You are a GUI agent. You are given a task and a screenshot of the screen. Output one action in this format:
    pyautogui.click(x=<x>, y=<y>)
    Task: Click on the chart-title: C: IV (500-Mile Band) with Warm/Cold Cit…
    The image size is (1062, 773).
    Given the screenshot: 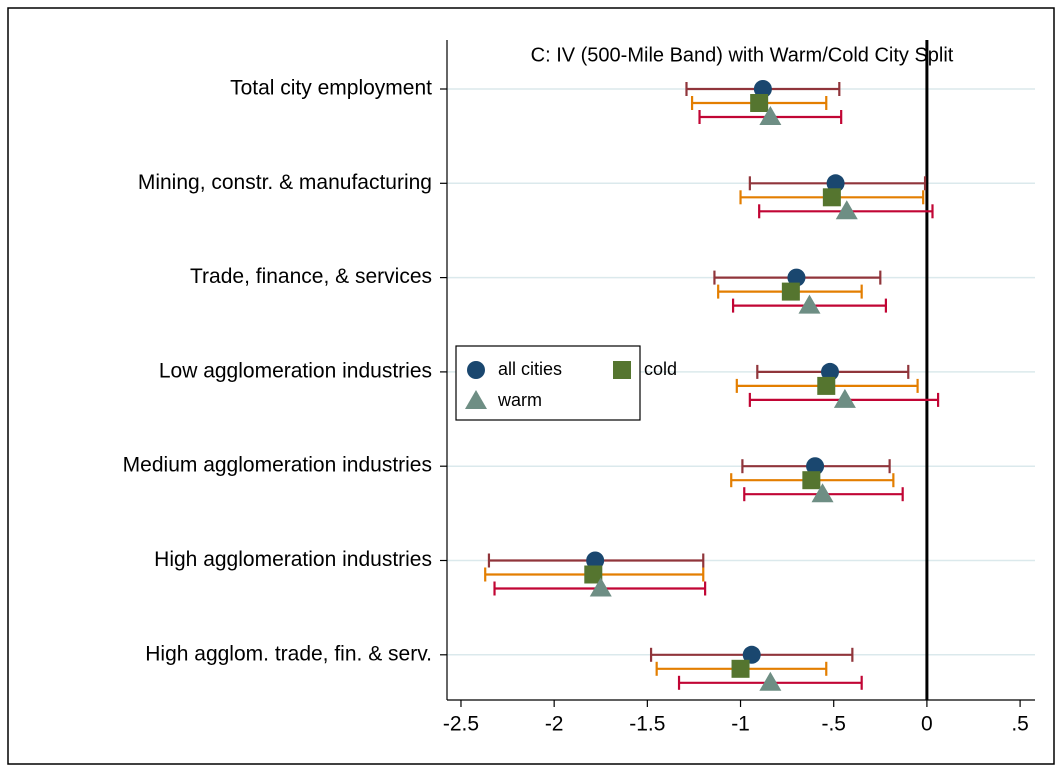 What is the action you would take?
    pyautogui.click(x=742, y=55)
    